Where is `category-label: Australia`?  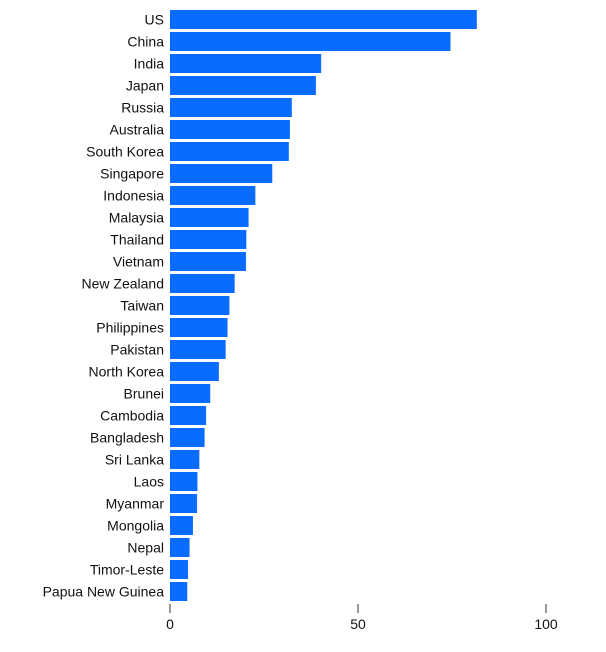
category-label: Australia is located at coordinates (137, 130).